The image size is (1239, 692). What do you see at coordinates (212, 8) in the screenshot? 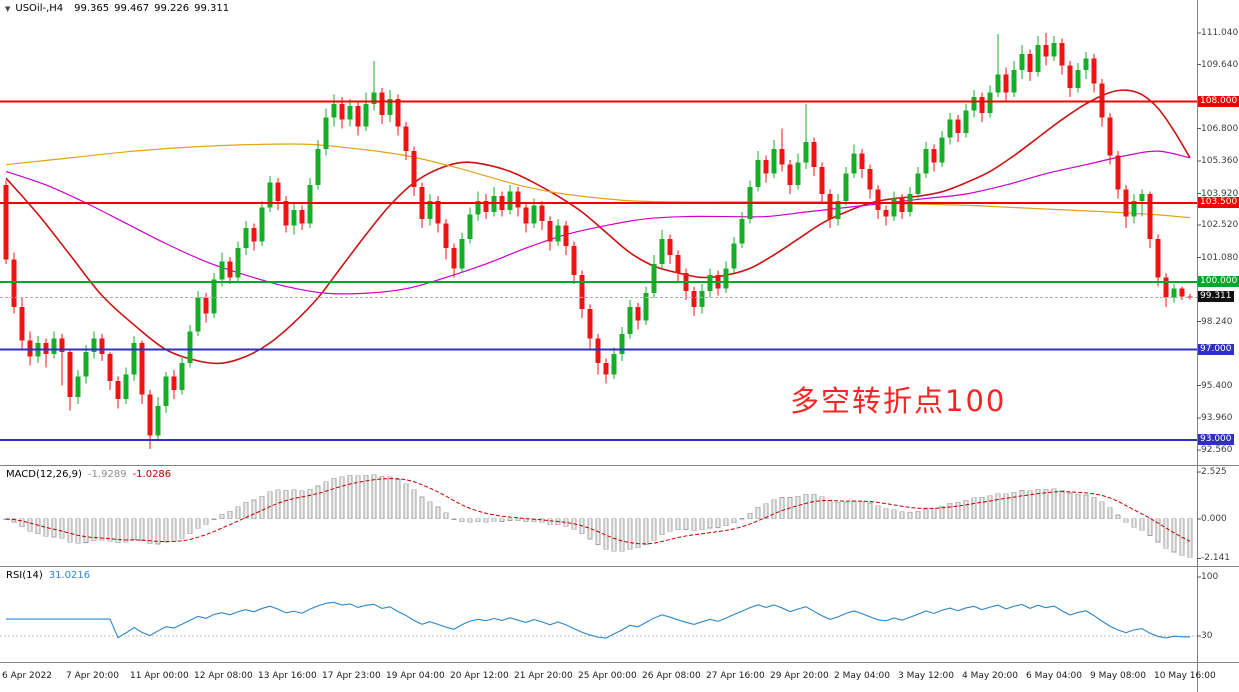
I see `close-value: 99.311` at bounding box center [212, 8].